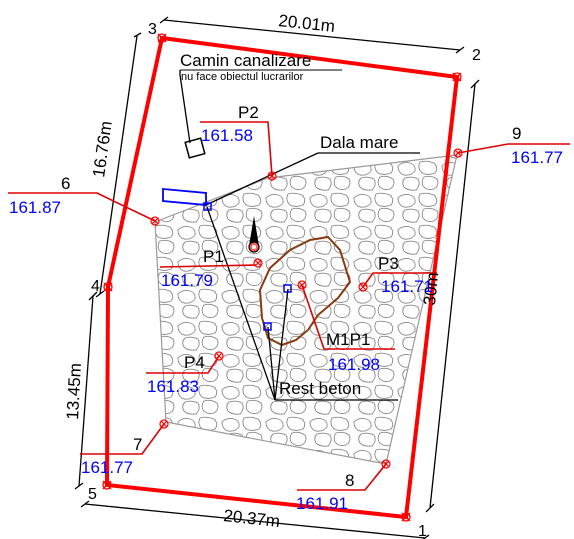 This screenshot has height=539, width=574. What do you see at coordinates (245, 60) in the screenshot?
I see `camin-title: Camin canalizare` at bounding box center [245, 60].